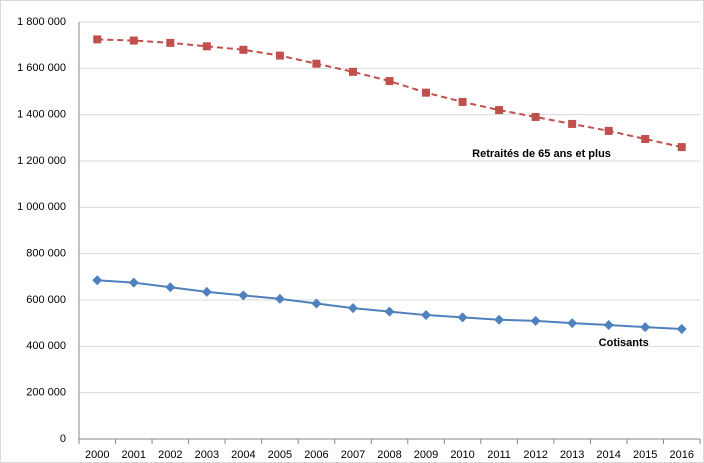 This screenshot has height=463, width=704. Describe the element at coordinates (353, 455) in the screenshot. I see `x-tick-label: 2007` at that location.